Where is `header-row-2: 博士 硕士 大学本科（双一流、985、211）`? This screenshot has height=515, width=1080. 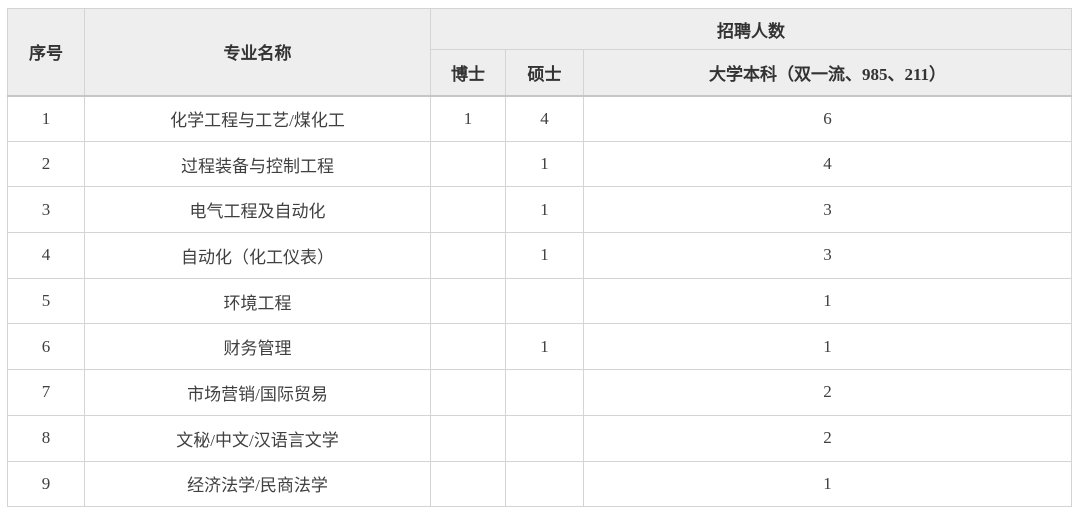
header-row-2: 博士 硕士 大学本科（双一流、985、211） is located at coordinates (540, 73).